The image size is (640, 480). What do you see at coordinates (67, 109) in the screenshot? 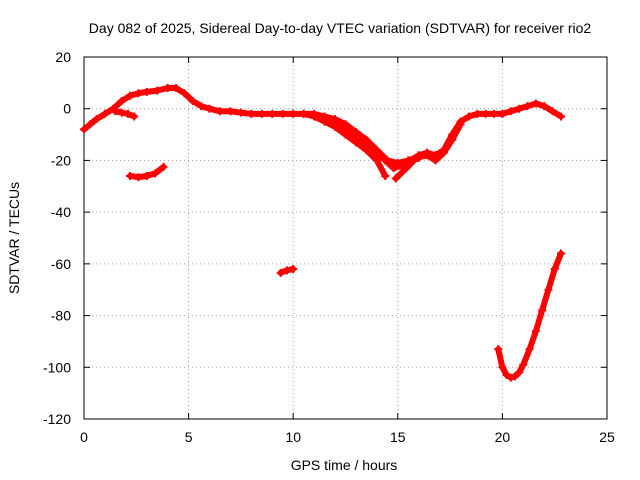
I see `y-tick-label: 0` at bounding box center [67, 109].